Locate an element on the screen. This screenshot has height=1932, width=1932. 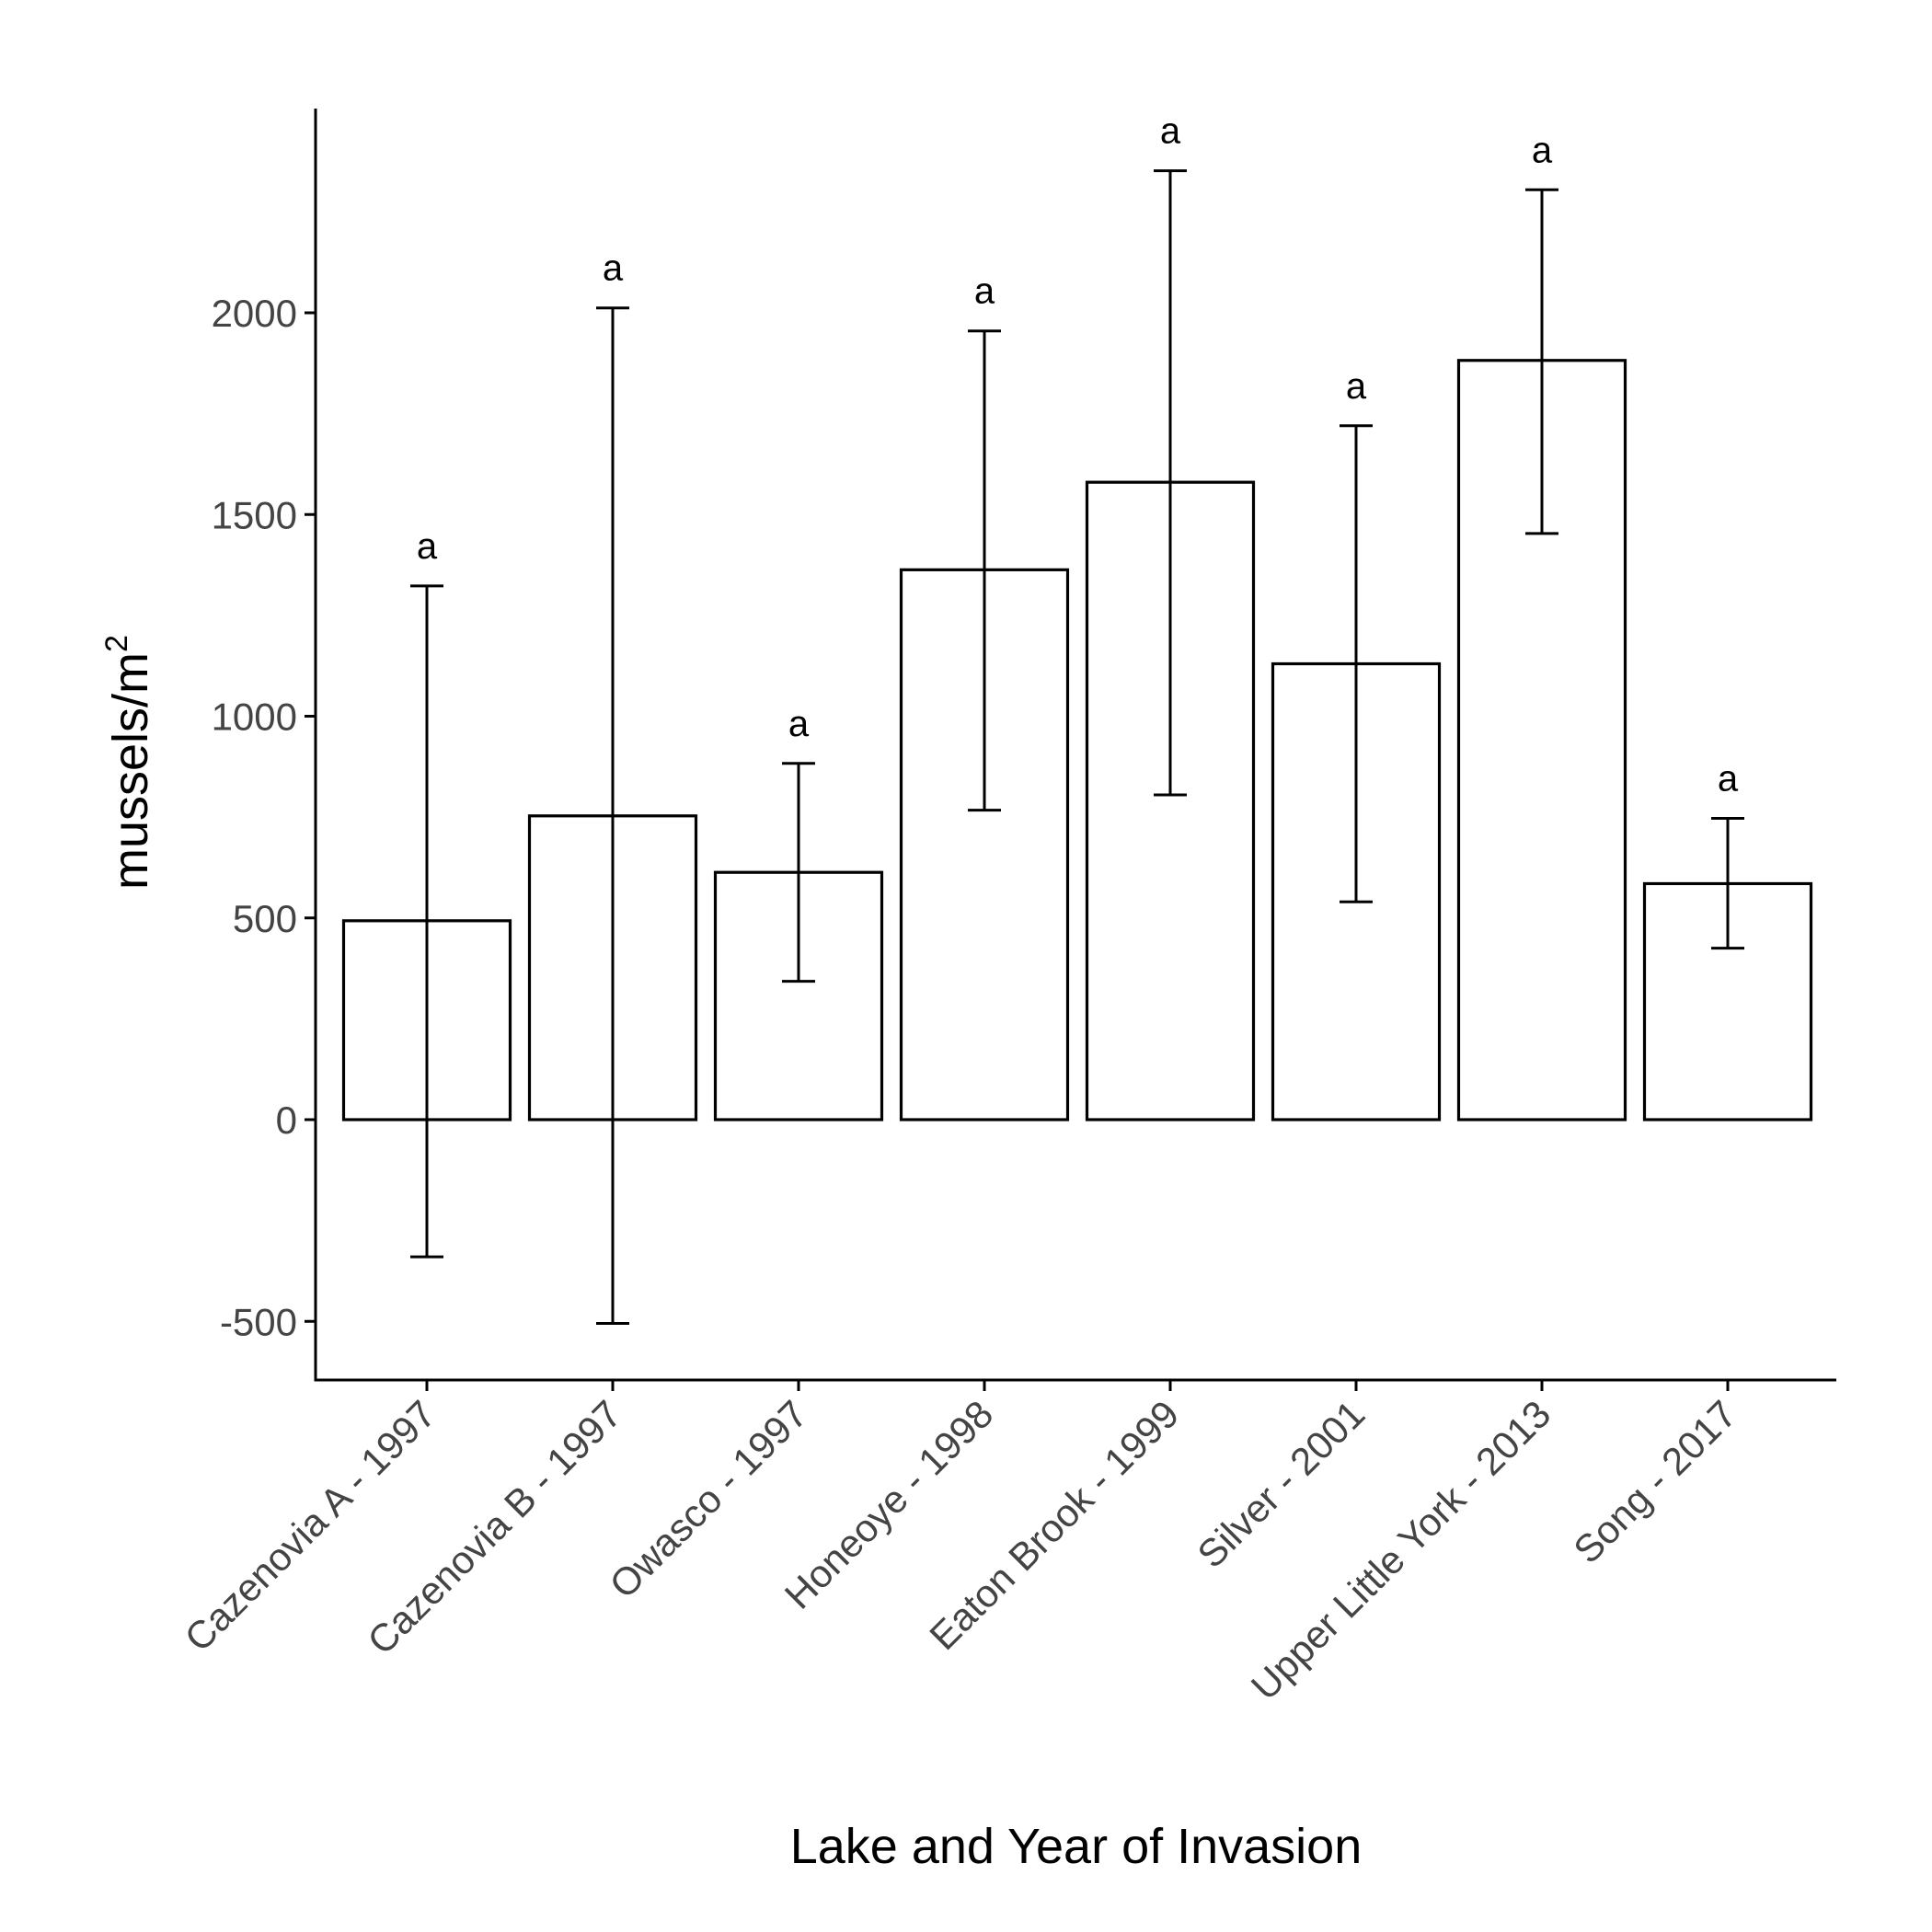
y-axis-title: mussels/m2 is located at coordinates (128, 762).